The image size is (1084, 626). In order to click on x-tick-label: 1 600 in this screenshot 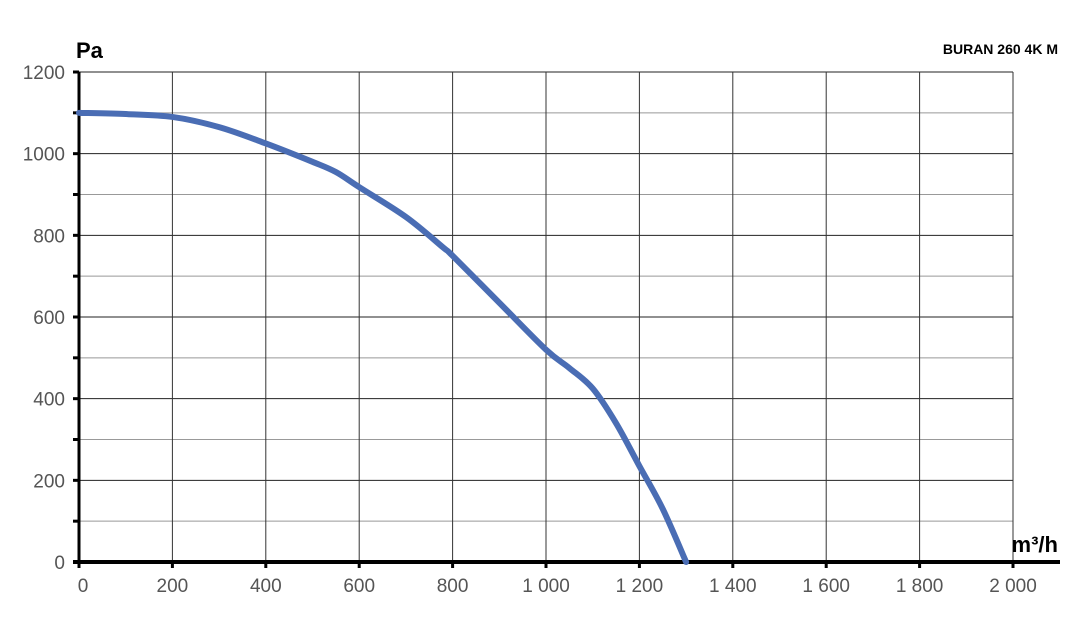, I will do `click(826, 586)`.